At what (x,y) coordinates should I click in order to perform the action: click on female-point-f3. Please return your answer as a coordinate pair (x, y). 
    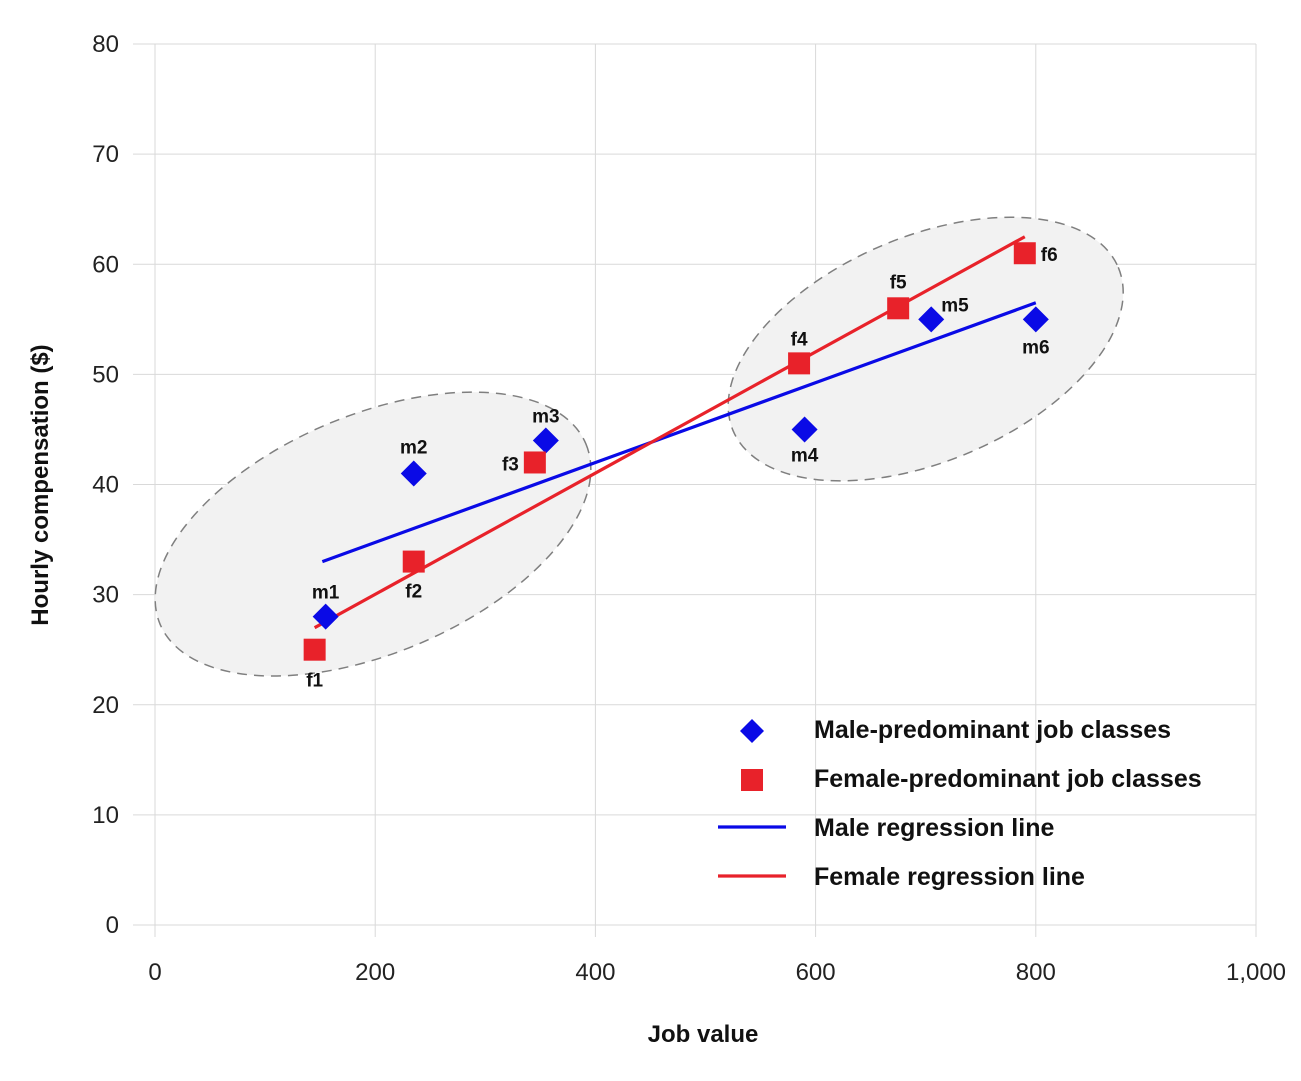
    Looking at the image, I should click on (534, 462).